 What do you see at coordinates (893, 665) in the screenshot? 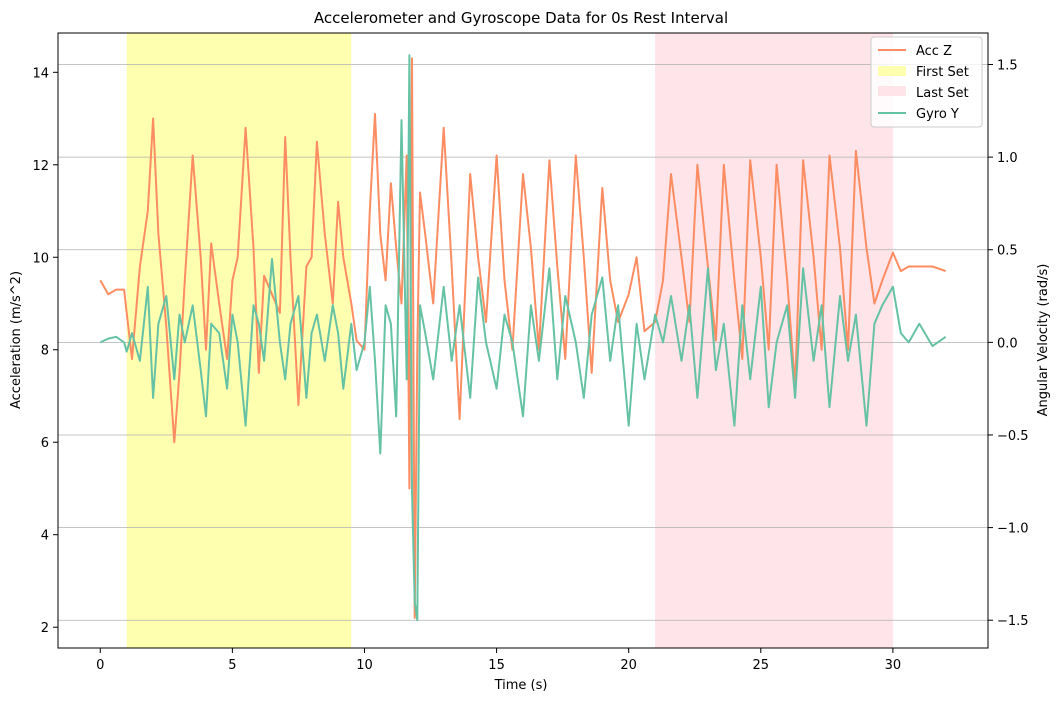
I see `x-tick-label: 30` at bounding box center [893, 665].